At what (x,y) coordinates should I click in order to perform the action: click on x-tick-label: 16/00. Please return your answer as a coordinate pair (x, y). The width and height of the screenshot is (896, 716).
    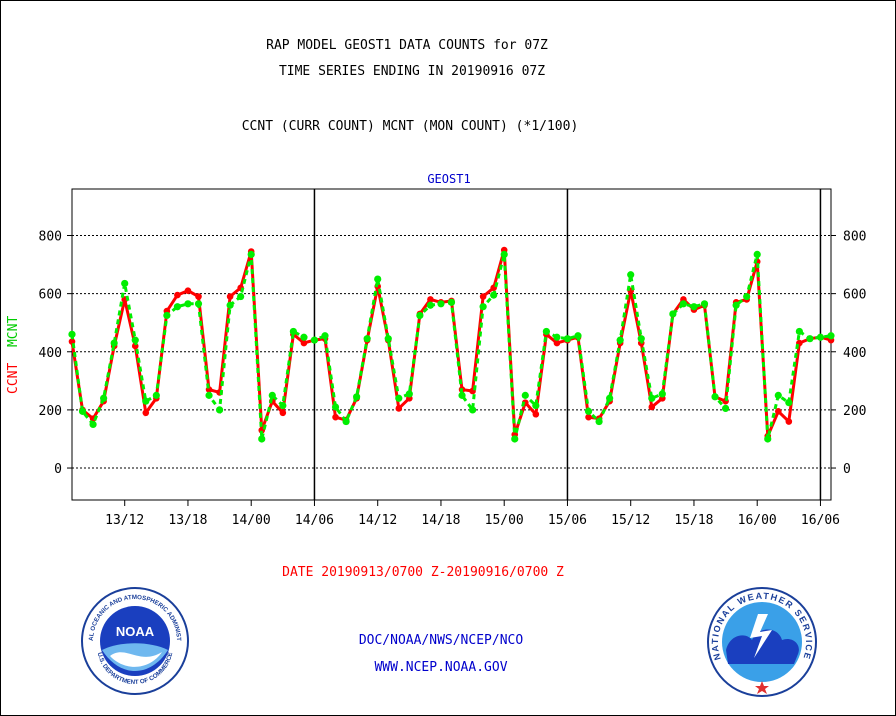
    Looking at the image, I should click on (757, 520).